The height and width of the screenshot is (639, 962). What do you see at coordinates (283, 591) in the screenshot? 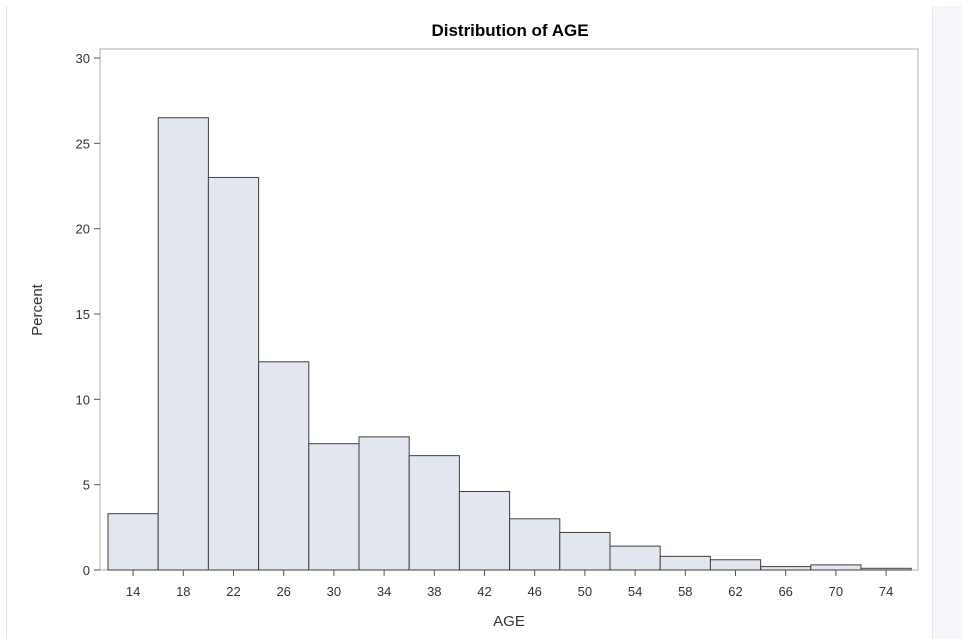
I see `x-tick-label: 26` at bounding box center [283, 591].